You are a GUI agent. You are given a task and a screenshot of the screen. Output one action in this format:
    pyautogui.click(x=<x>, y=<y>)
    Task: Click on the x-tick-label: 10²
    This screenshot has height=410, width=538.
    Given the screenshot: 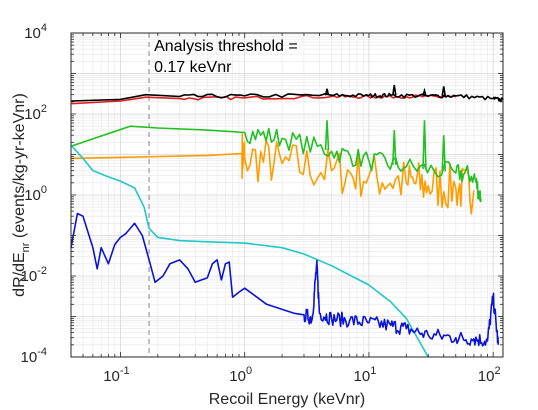 What is the action you would take?
    pyautogui.click(x=489, y=375)
    